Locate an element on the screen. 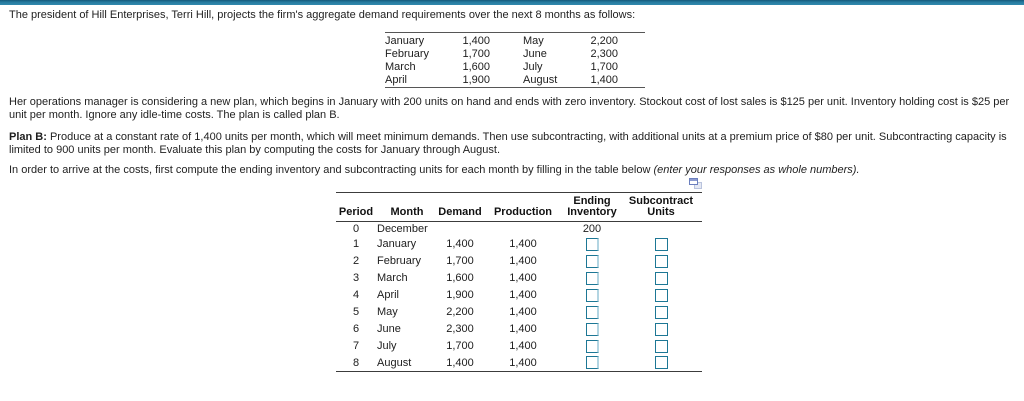  period-cell: 1 is located at coordinates (356, 244).